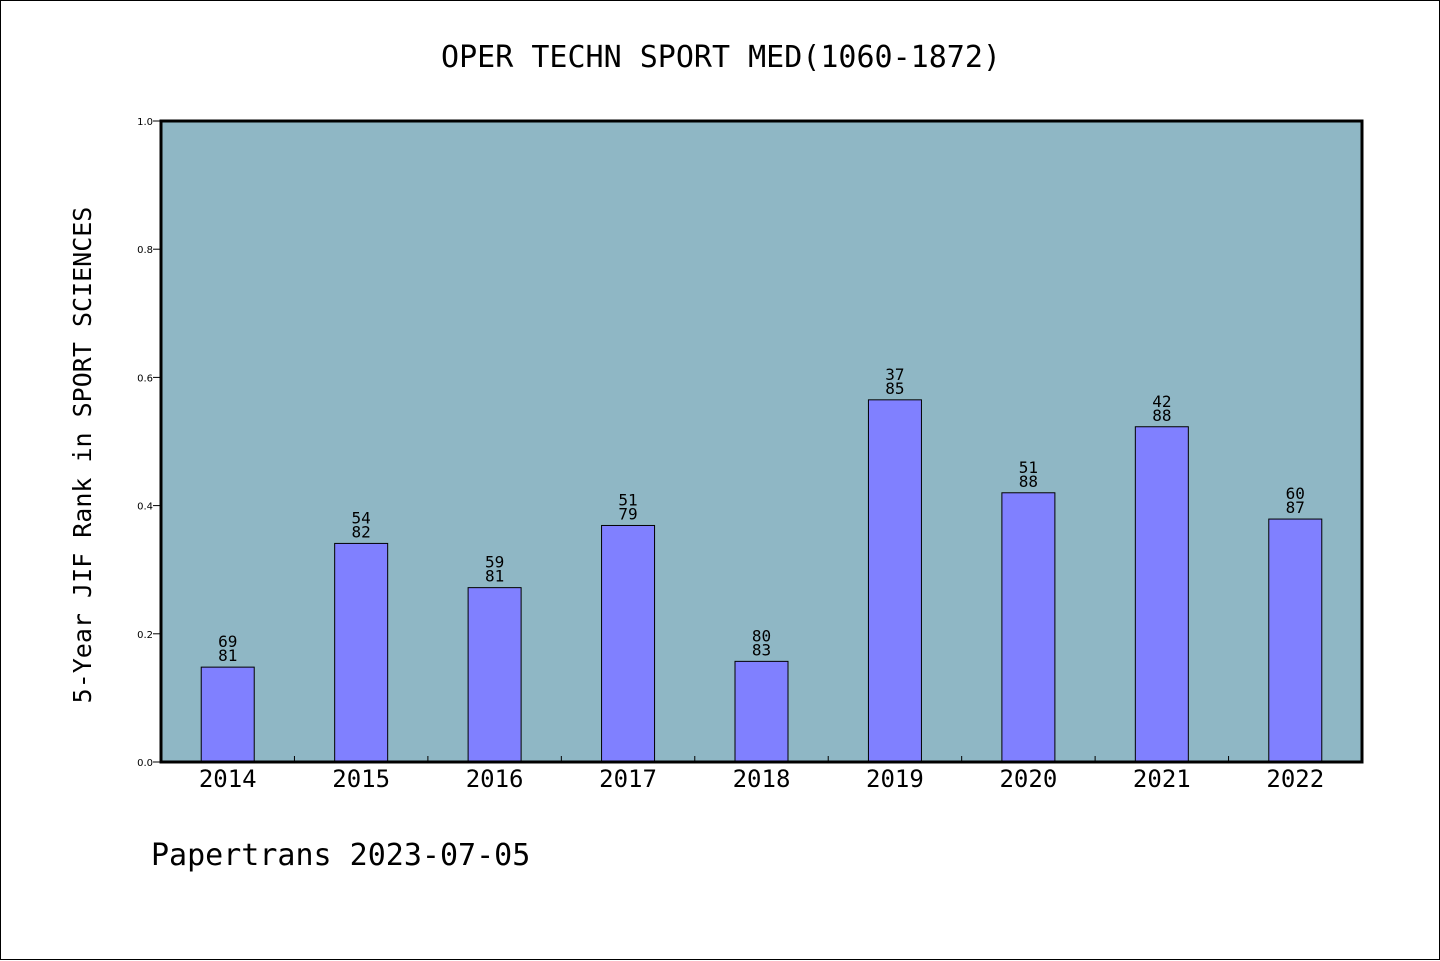 Image resolution: width=1440 pixels, height=961 pixels. What do you see at coordinates (145, 763) in the screenshot?
I see `y-tick-label: 0.0` at bounding box center [145, 763].